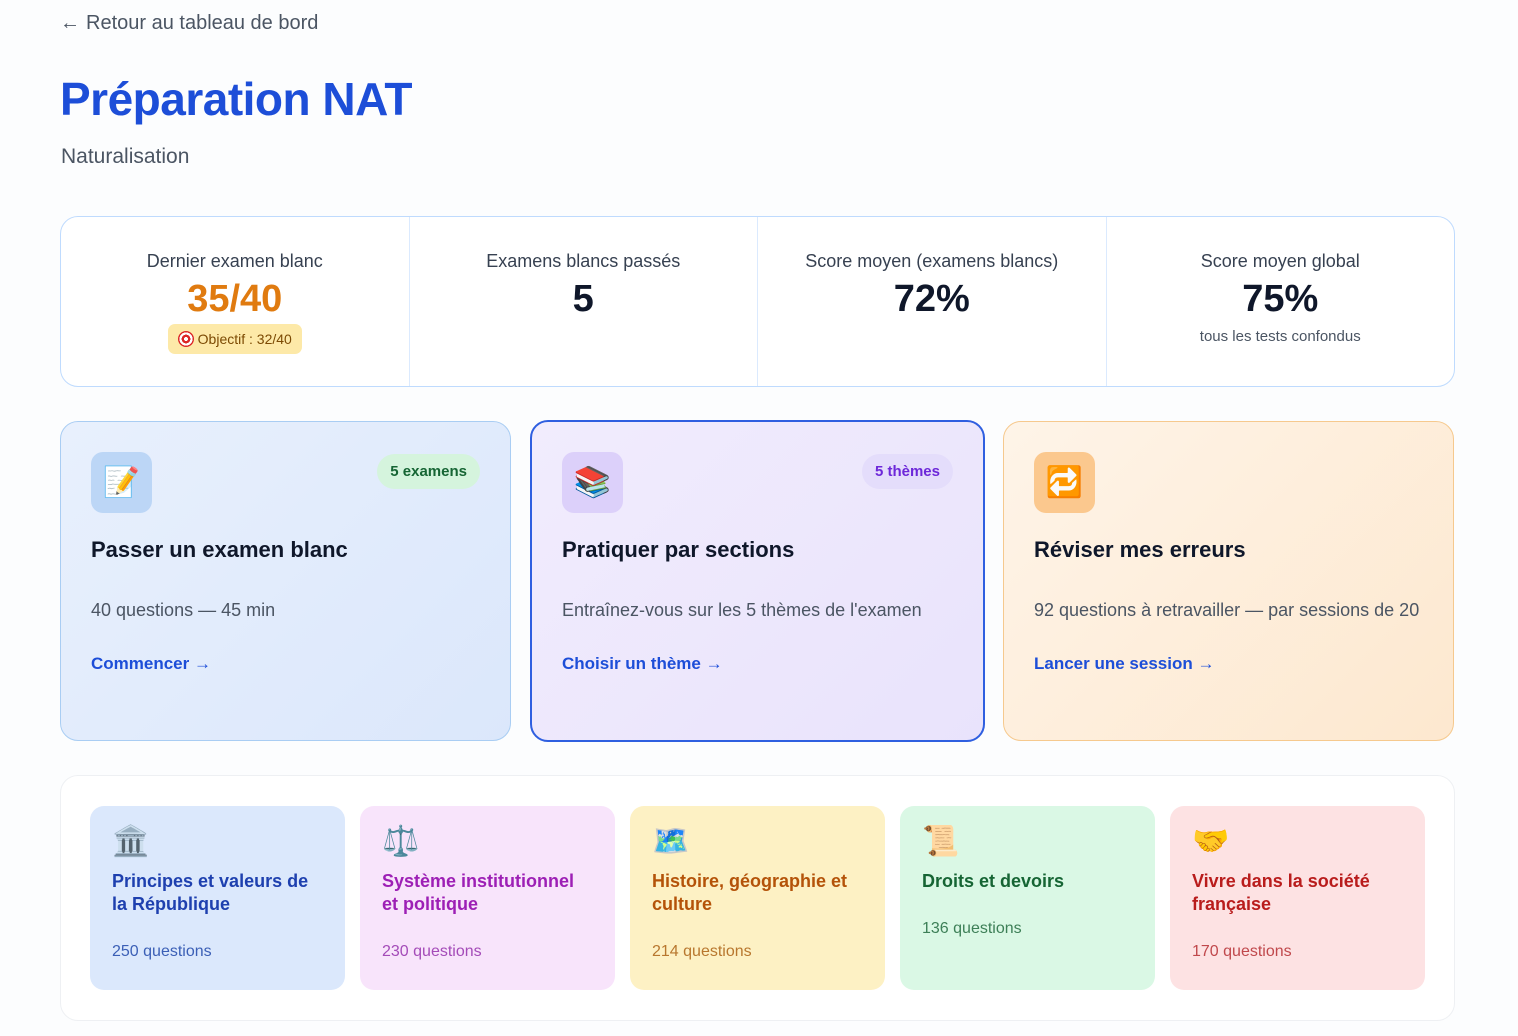  I want to click on card-title: Réviser mes erreurs, so click(1140, 549).